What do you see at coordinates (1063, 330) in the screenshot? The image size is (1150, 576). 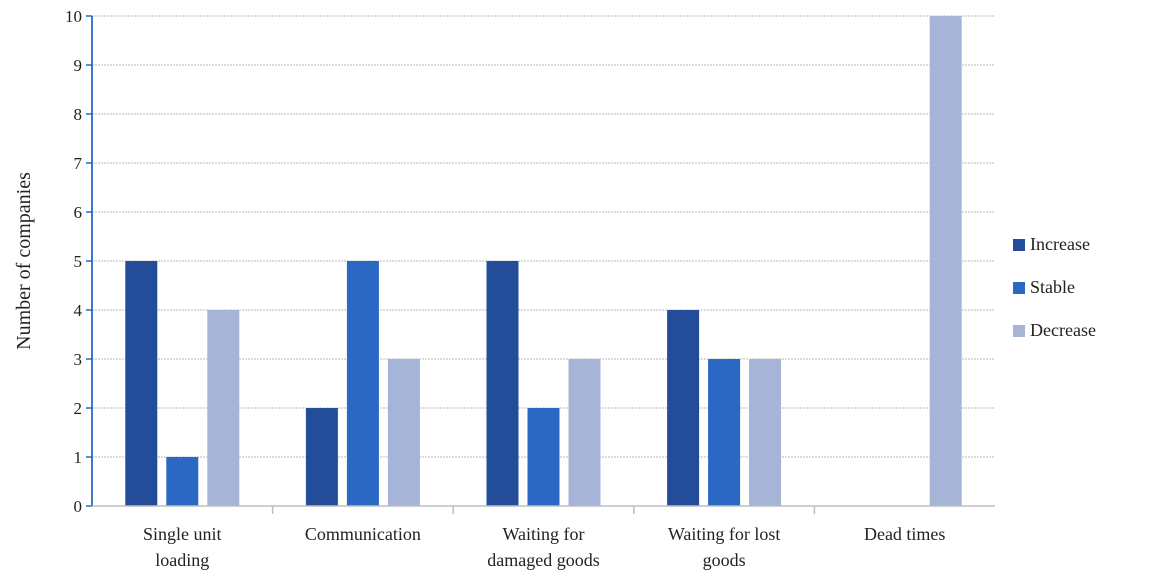 I see `legend-label: Decrease` at bounding box center [1063, 330].